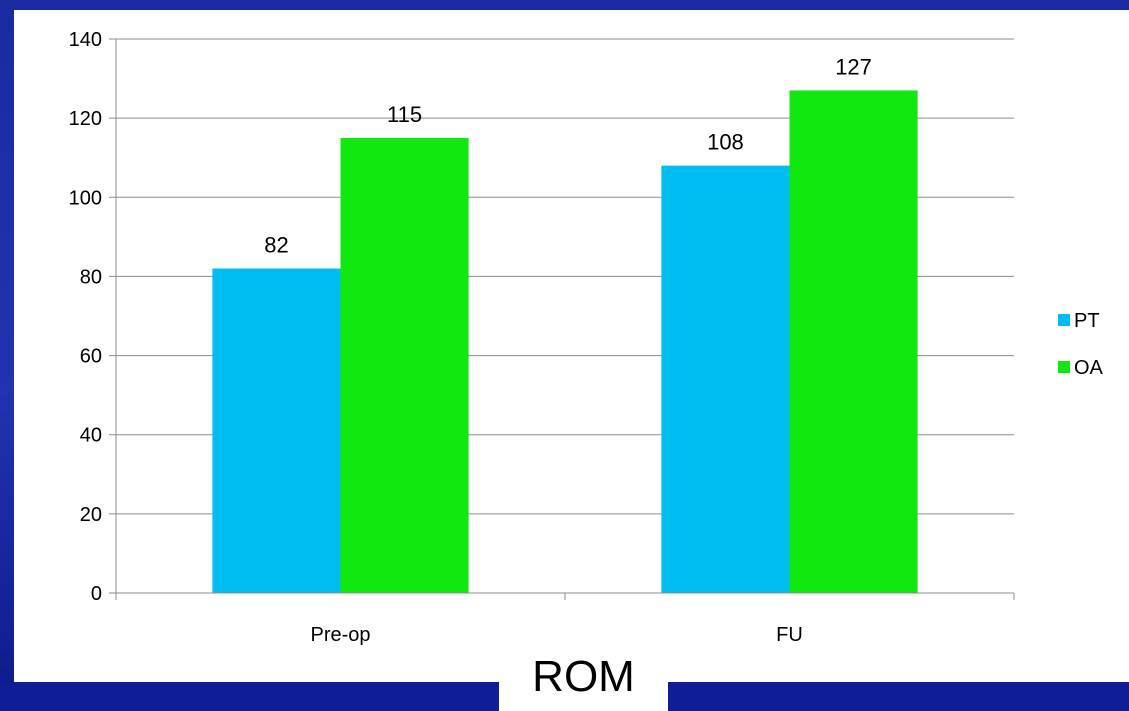 This screenshot has width=1129, height=711. I want to click on y-tick-label: 120, so click(85, 119).